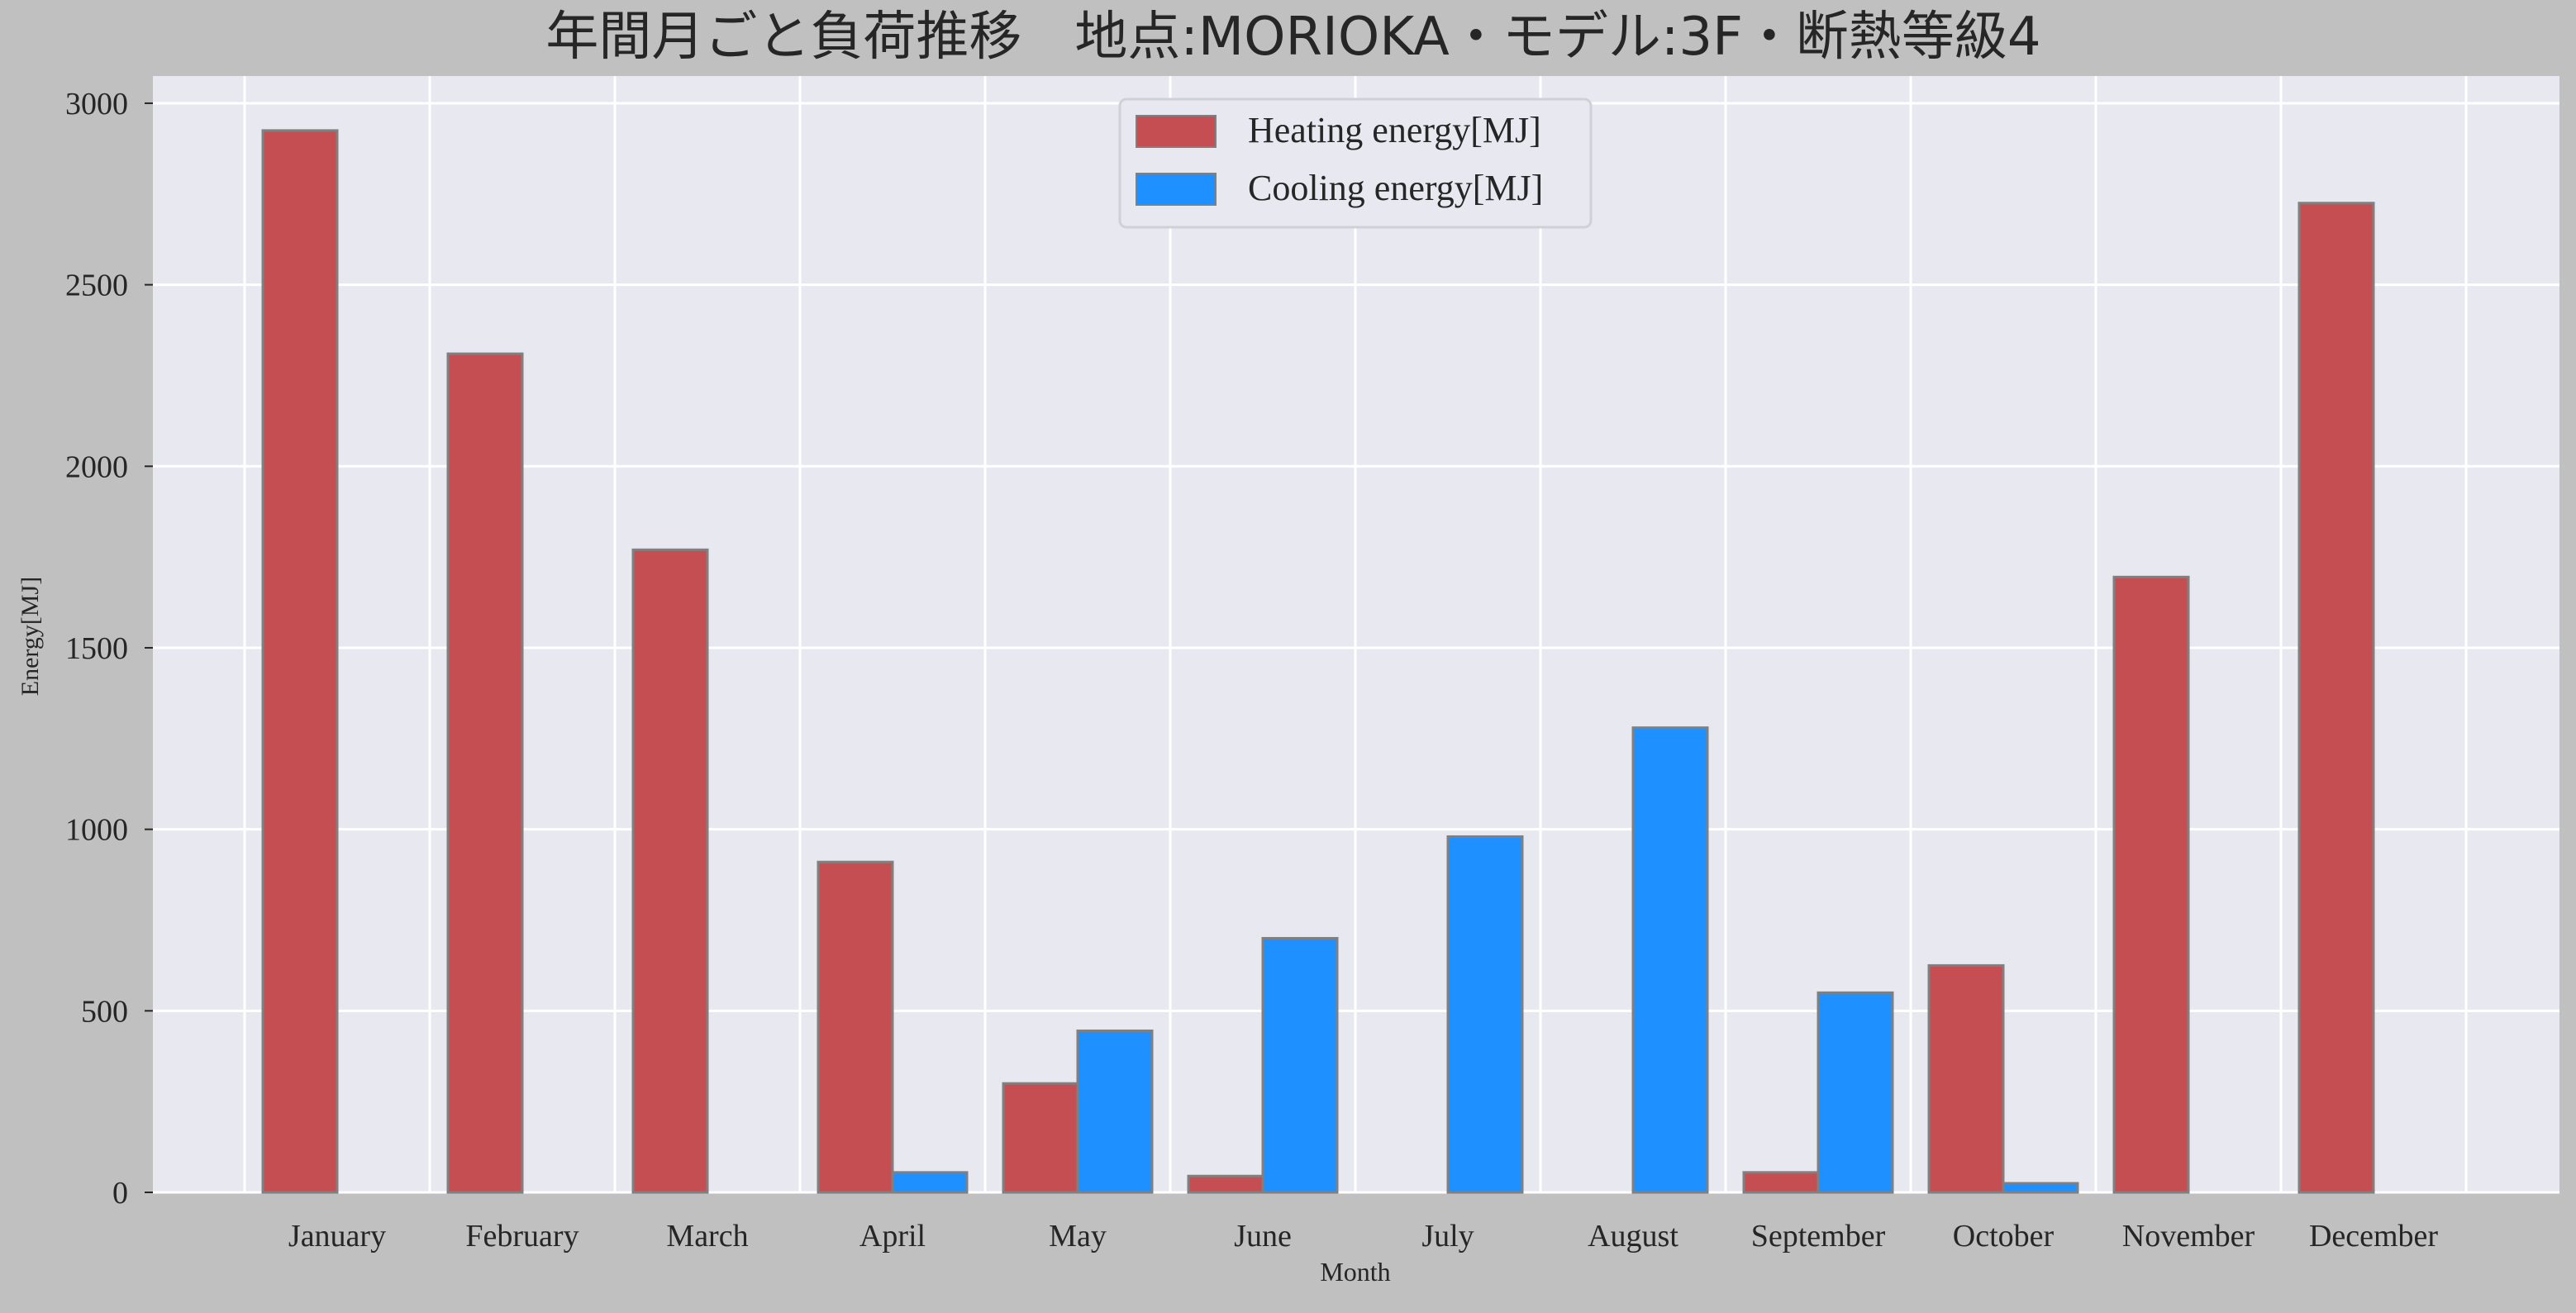 This screenshot has width=2576, height=1313. I want to click on x-tick-label: January, so click(337, 1237).